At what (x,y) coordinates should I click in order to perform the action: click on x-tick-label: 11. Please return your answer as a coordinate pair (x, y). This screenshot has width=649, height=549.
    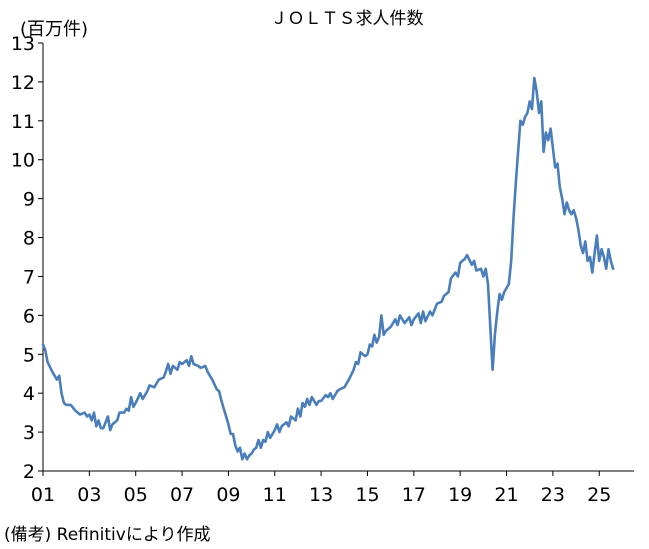
    Looking at the image, I should click on (275, 495).